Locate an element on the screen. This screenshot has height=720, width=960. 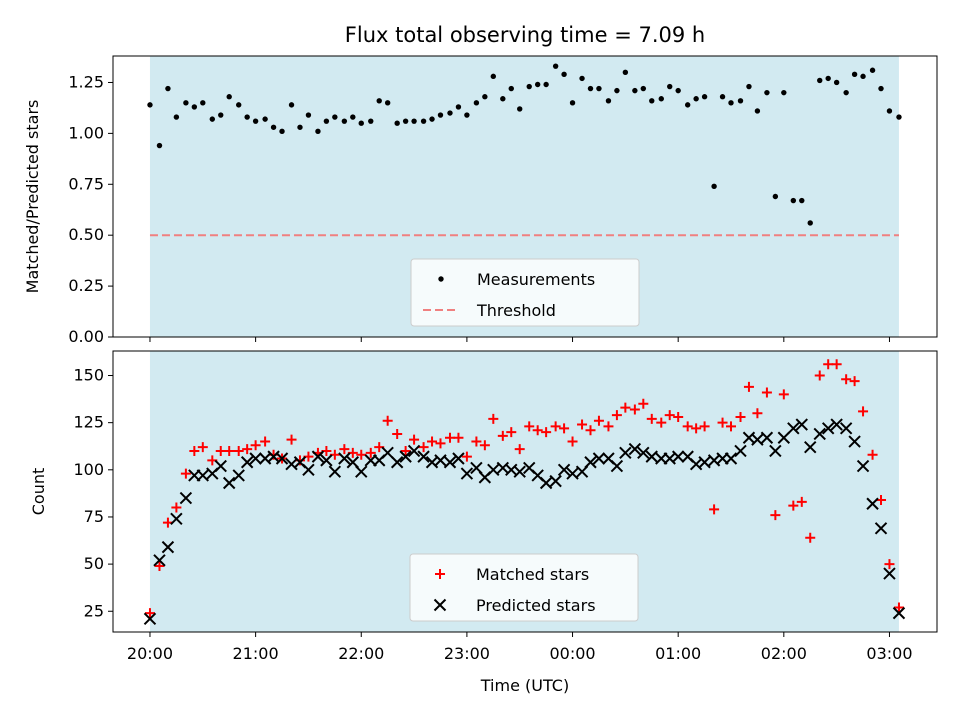
legend-matched-marker is located at coordinates (440, 574).